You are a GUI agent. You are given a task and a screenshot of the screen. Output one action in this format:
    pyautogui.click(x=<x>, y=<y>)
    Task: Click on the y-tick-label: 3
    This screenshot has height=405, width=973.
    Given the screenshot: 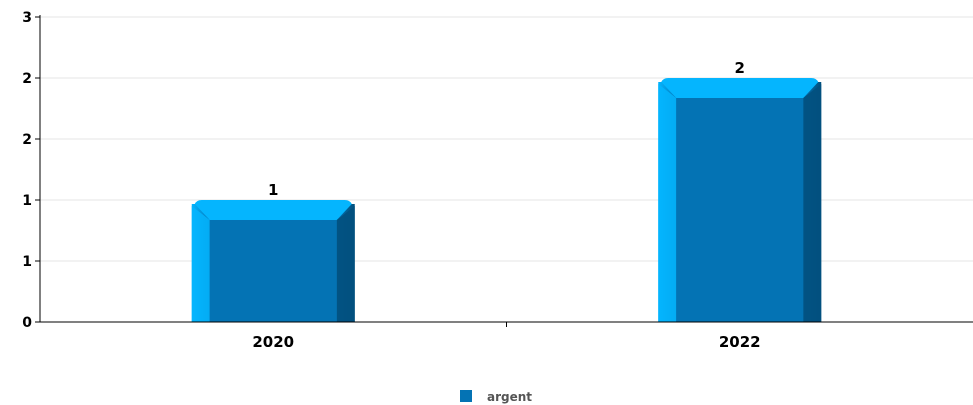 What is the action you would take?
    pyautogui.click(x=27, y=18)
    